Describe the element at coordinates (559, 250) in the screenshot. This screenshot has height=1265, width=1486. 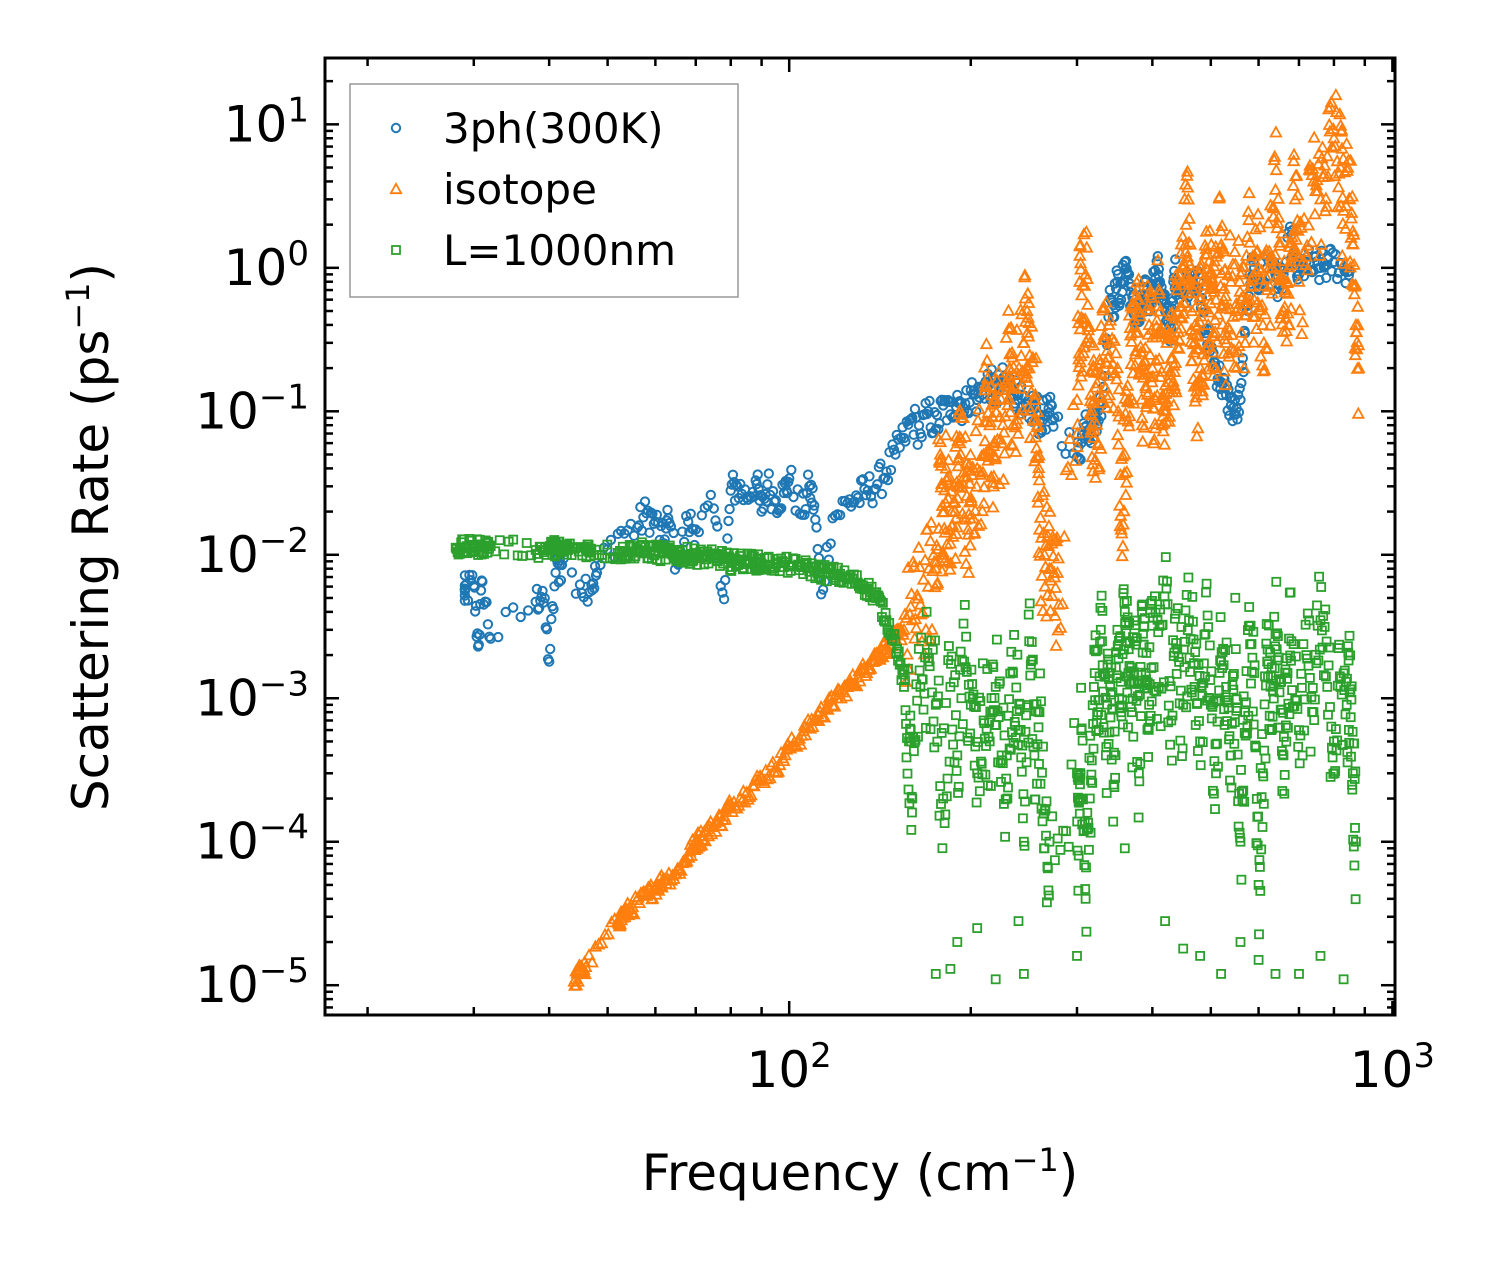
I see `legend-label-boundary: L=1000nm` at that location.